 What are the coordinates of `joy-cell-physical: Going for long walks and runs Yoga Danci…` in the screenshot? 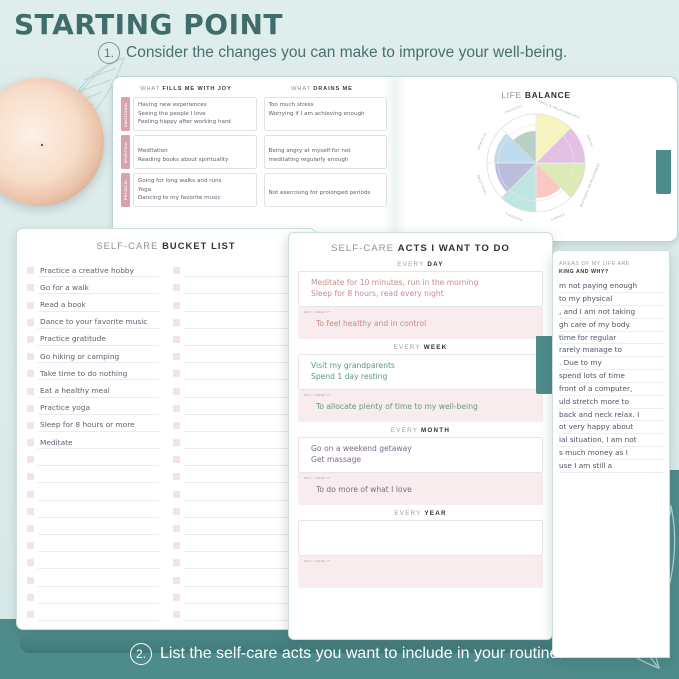 It's located at (195, 190).